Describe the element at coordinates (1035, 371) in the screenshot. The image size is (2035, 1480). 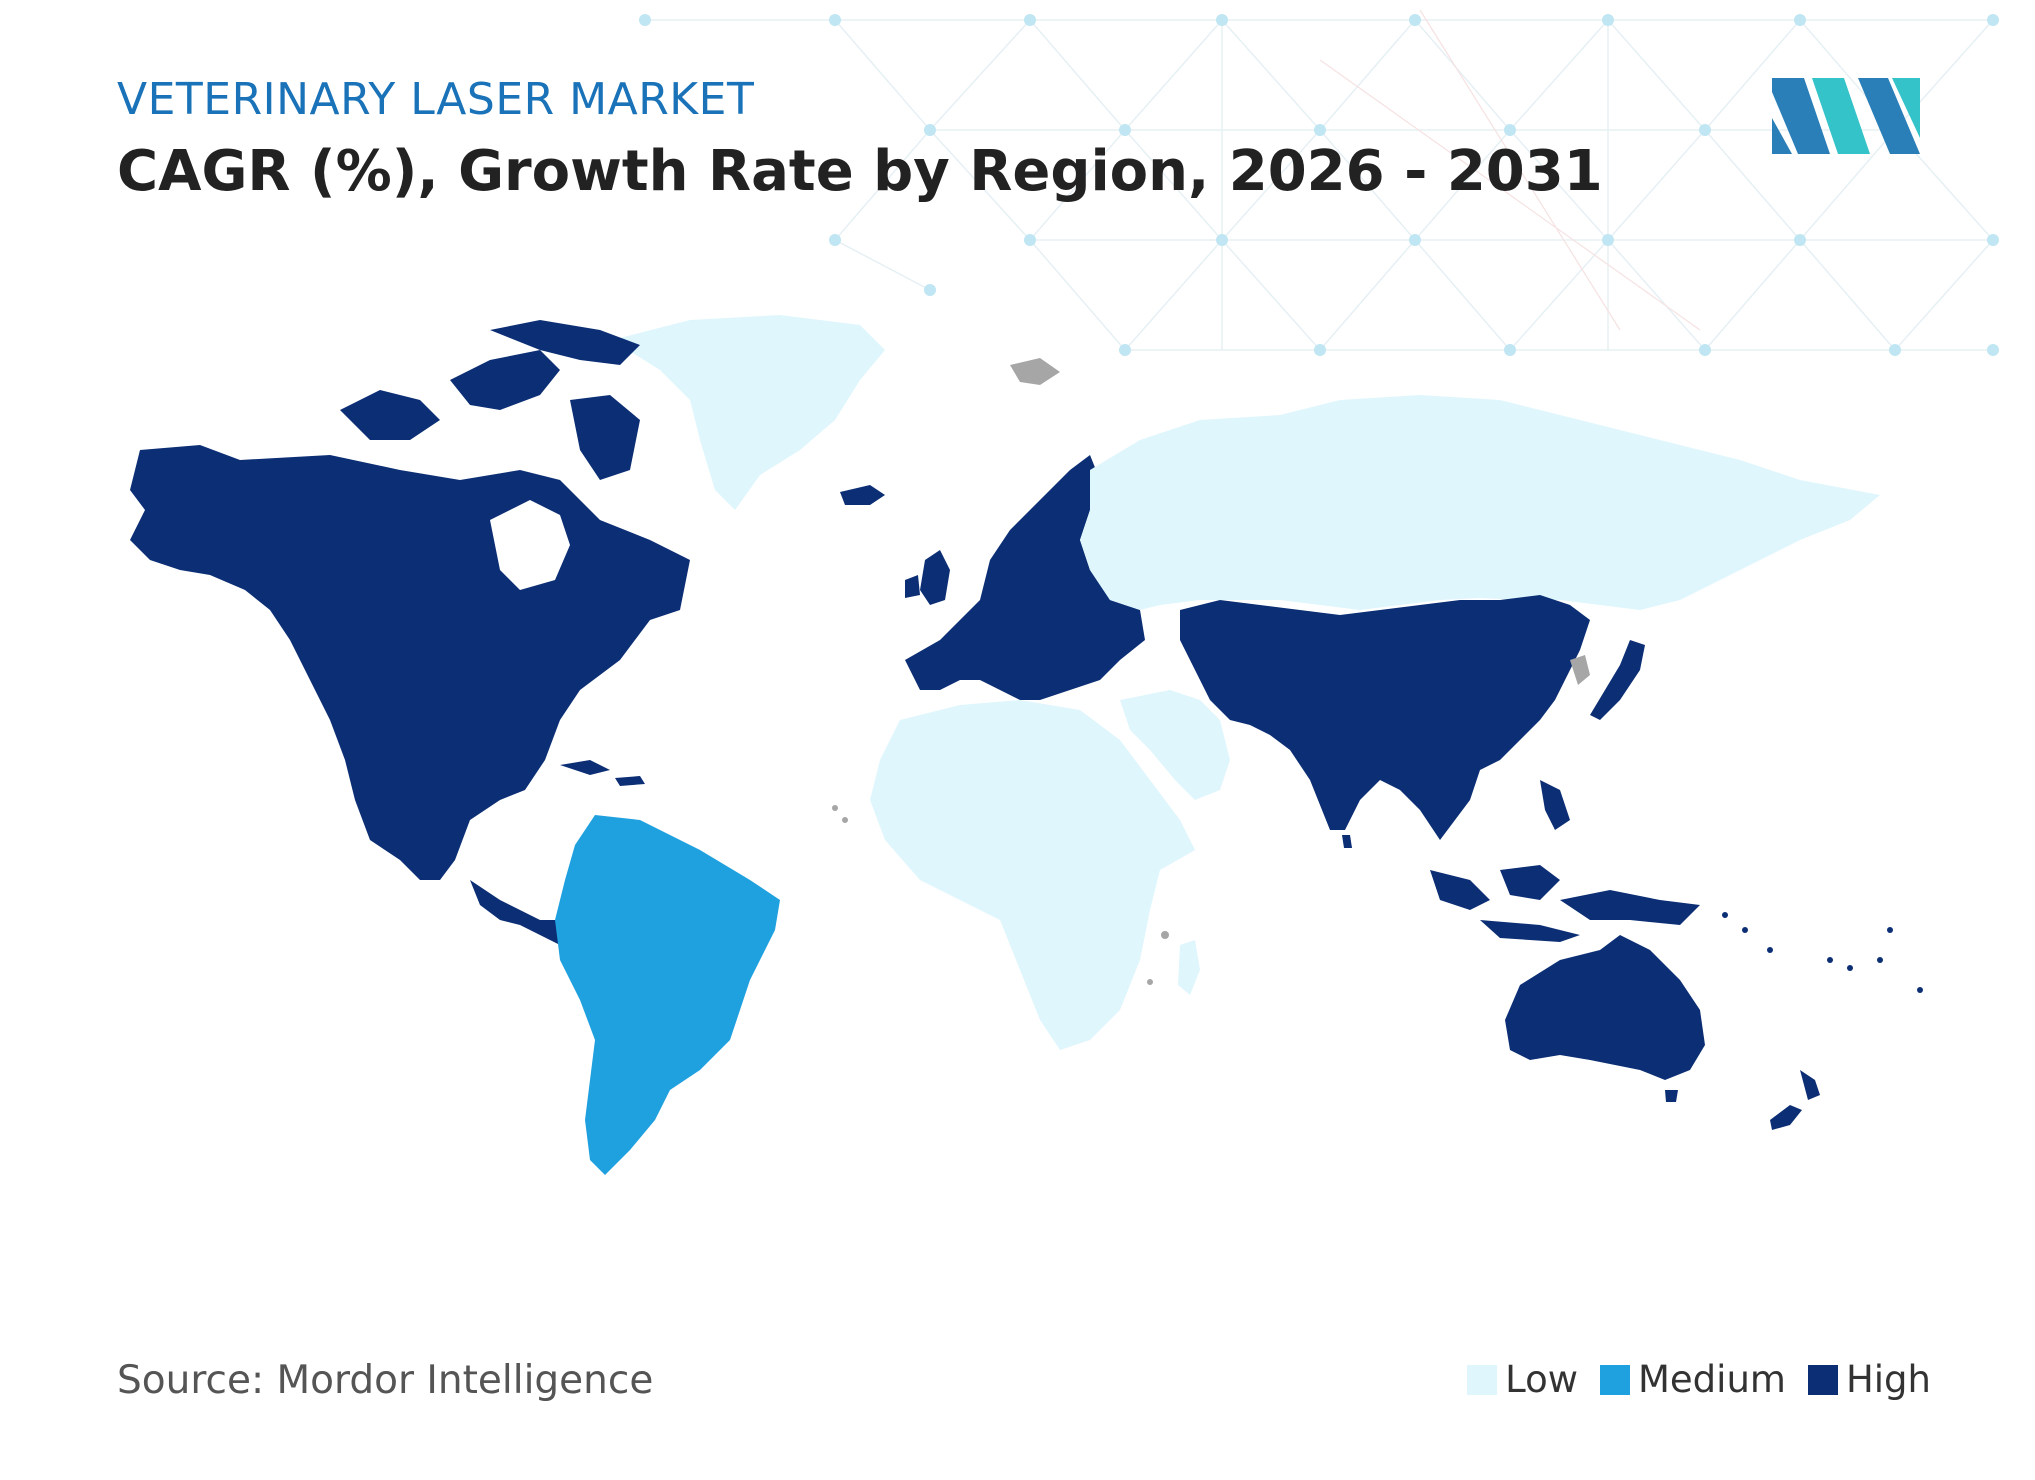
I see `region-svalbard` at that location.